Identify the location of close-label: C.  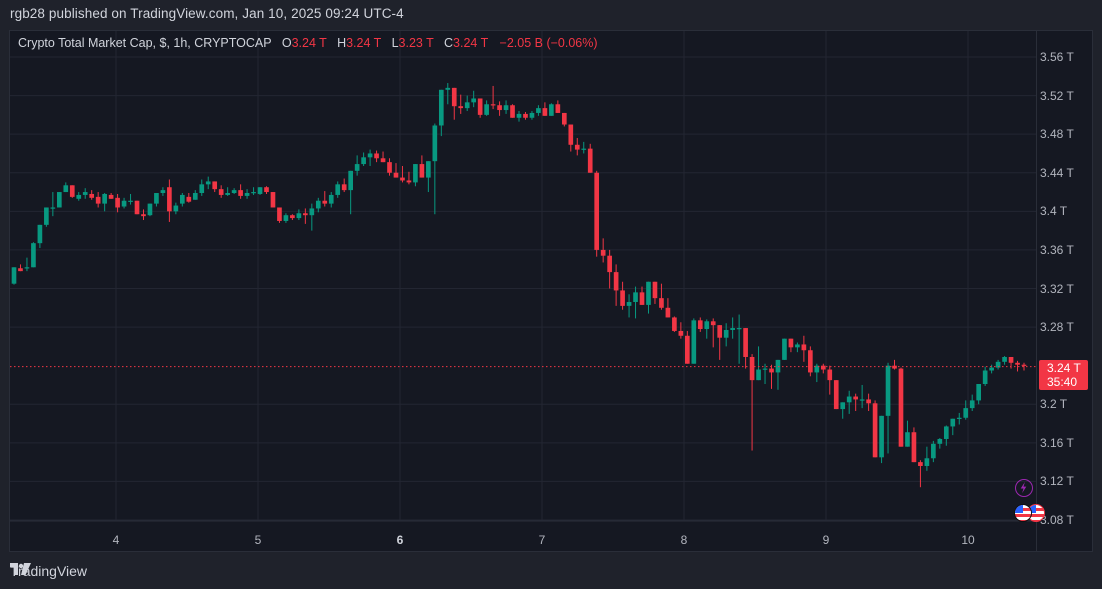
(449, 43).